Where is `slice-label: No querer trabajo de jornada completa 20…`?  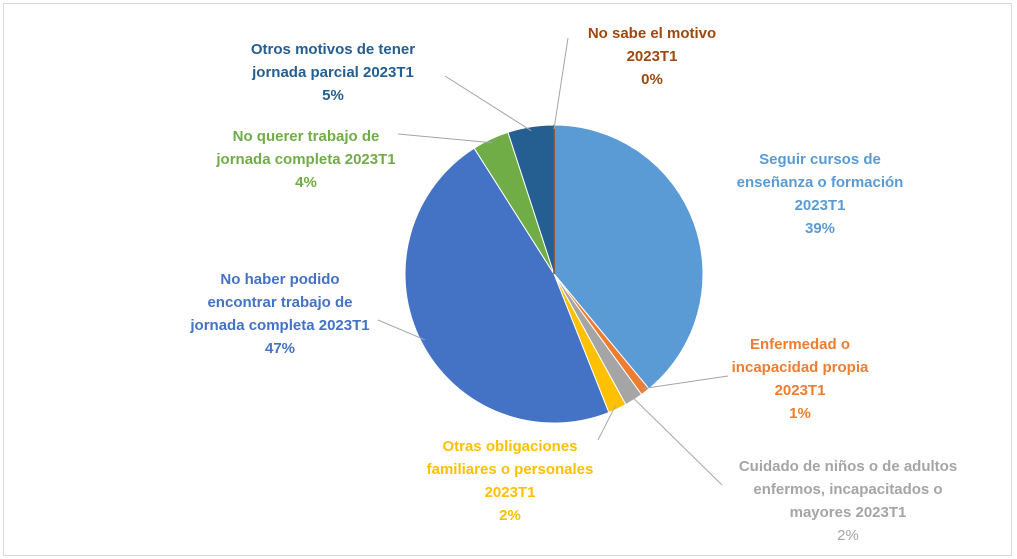
slice-label: No querer trabajo de jornada completa 20… is located at coordinates (306, 159).